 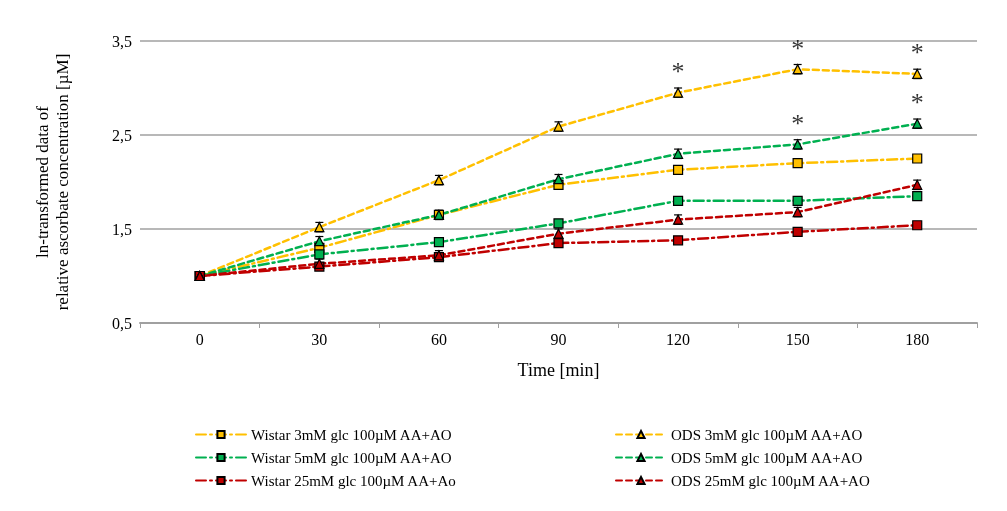 What do you see at coordinates (767, 434) in the screenshot?
I see `legend-label: ODS 3mM glc 100µM AA+AO` at bounding box center [767, 434].